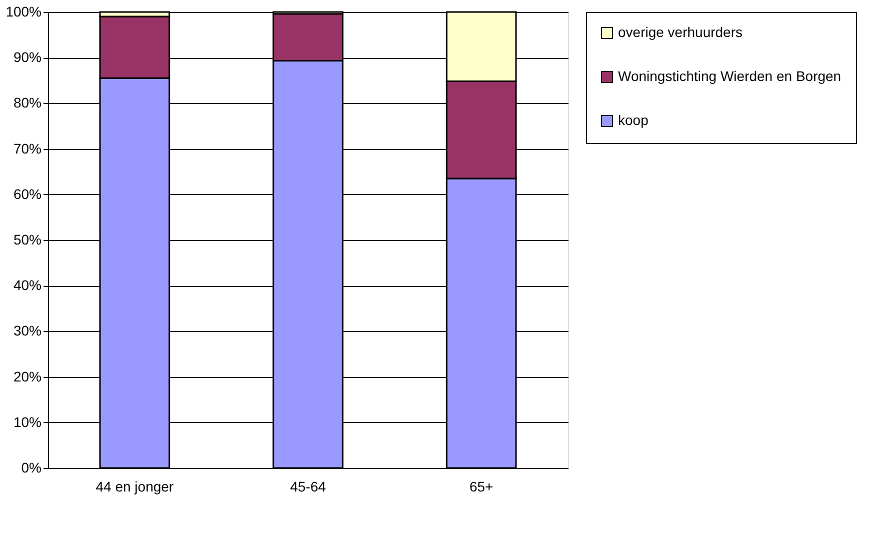 This screenshot has width=890, height=552. I want to click on x-tick-label: 45-64, so click(308, 486).